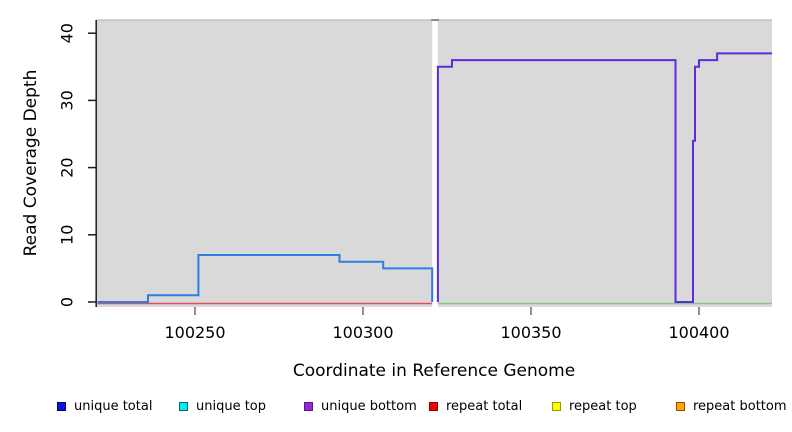 Image resolution: width=792 pixels, height=432 pixels. What do you see at coordinates (434, 371) in the screenshot?
I see `x-axis-title: Coordinate in Reference Genome` at bounding box center [434, 371].